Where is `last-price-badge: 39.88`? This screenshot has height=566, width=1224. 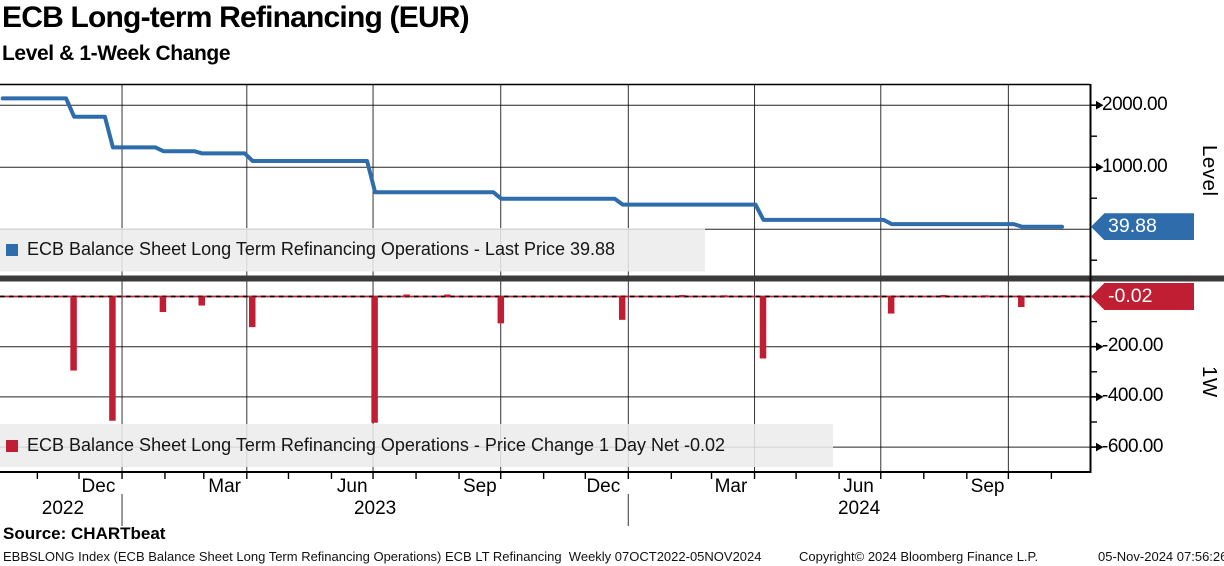
last-price-badge: 39.88 is located at coordinates (1142, 227).